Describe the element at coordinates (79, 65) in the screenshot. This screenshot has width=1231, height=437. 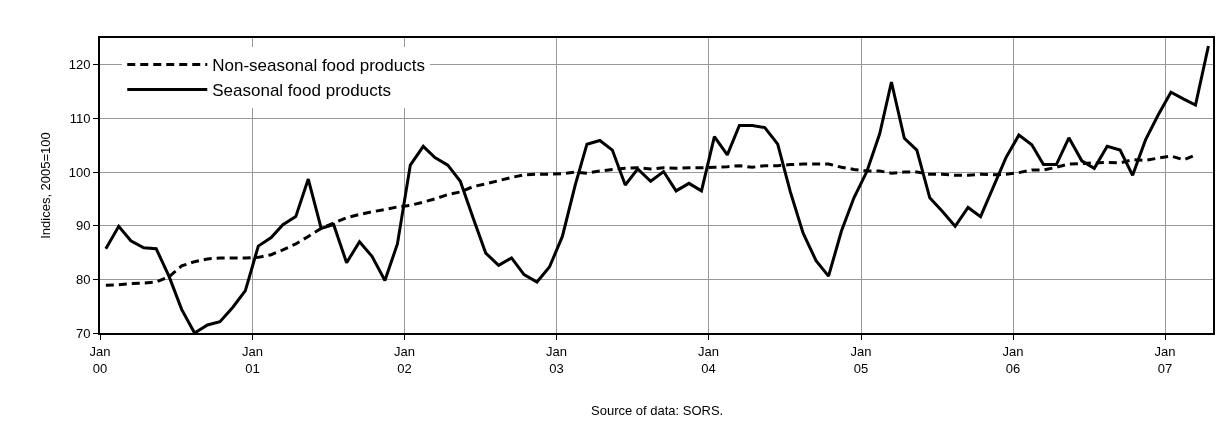
I see `y-tick-label: 120` at that location.